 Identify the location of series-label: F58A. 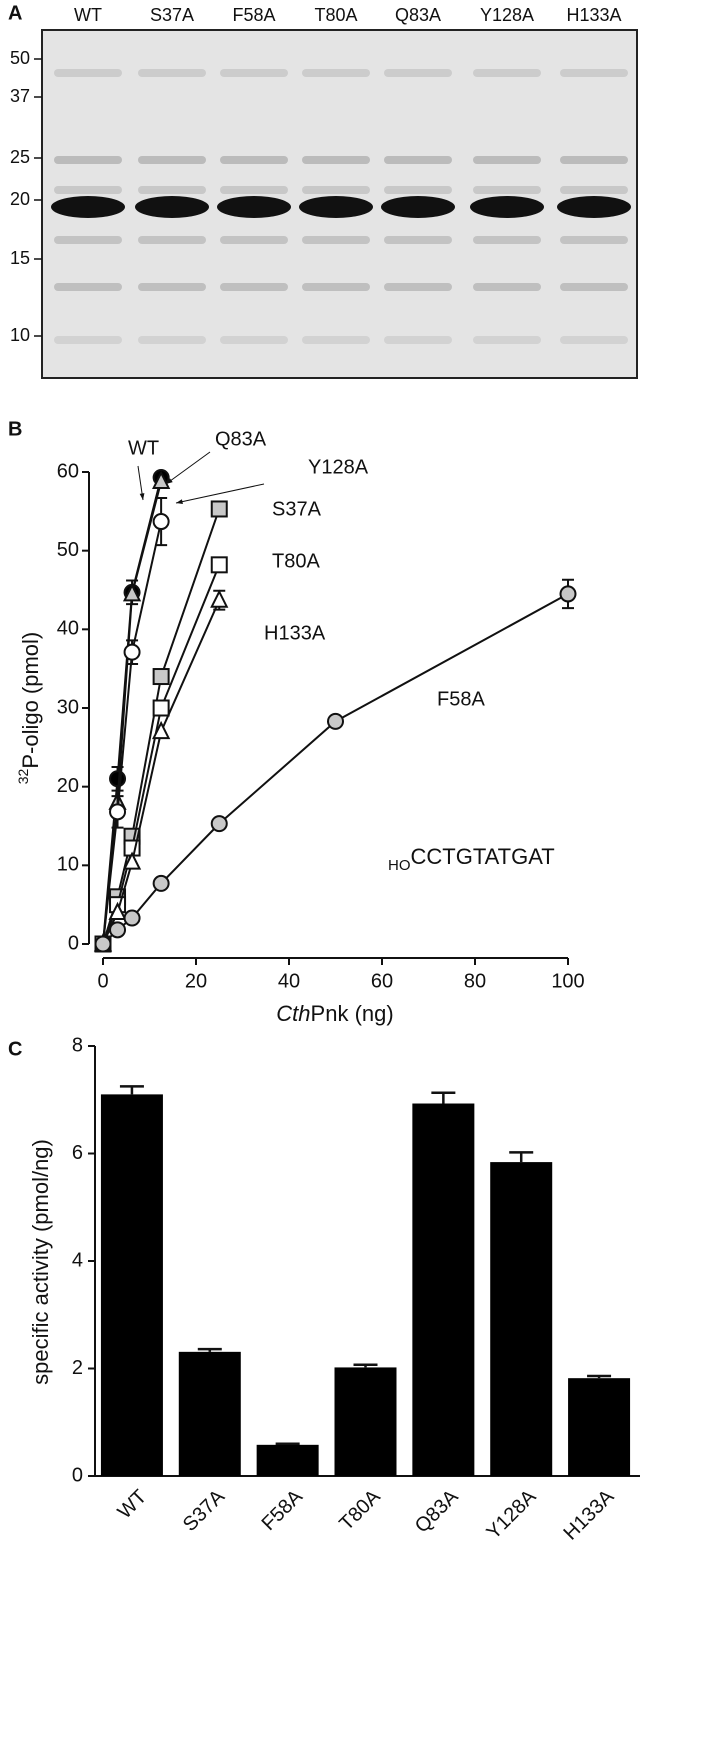
(461, 699).